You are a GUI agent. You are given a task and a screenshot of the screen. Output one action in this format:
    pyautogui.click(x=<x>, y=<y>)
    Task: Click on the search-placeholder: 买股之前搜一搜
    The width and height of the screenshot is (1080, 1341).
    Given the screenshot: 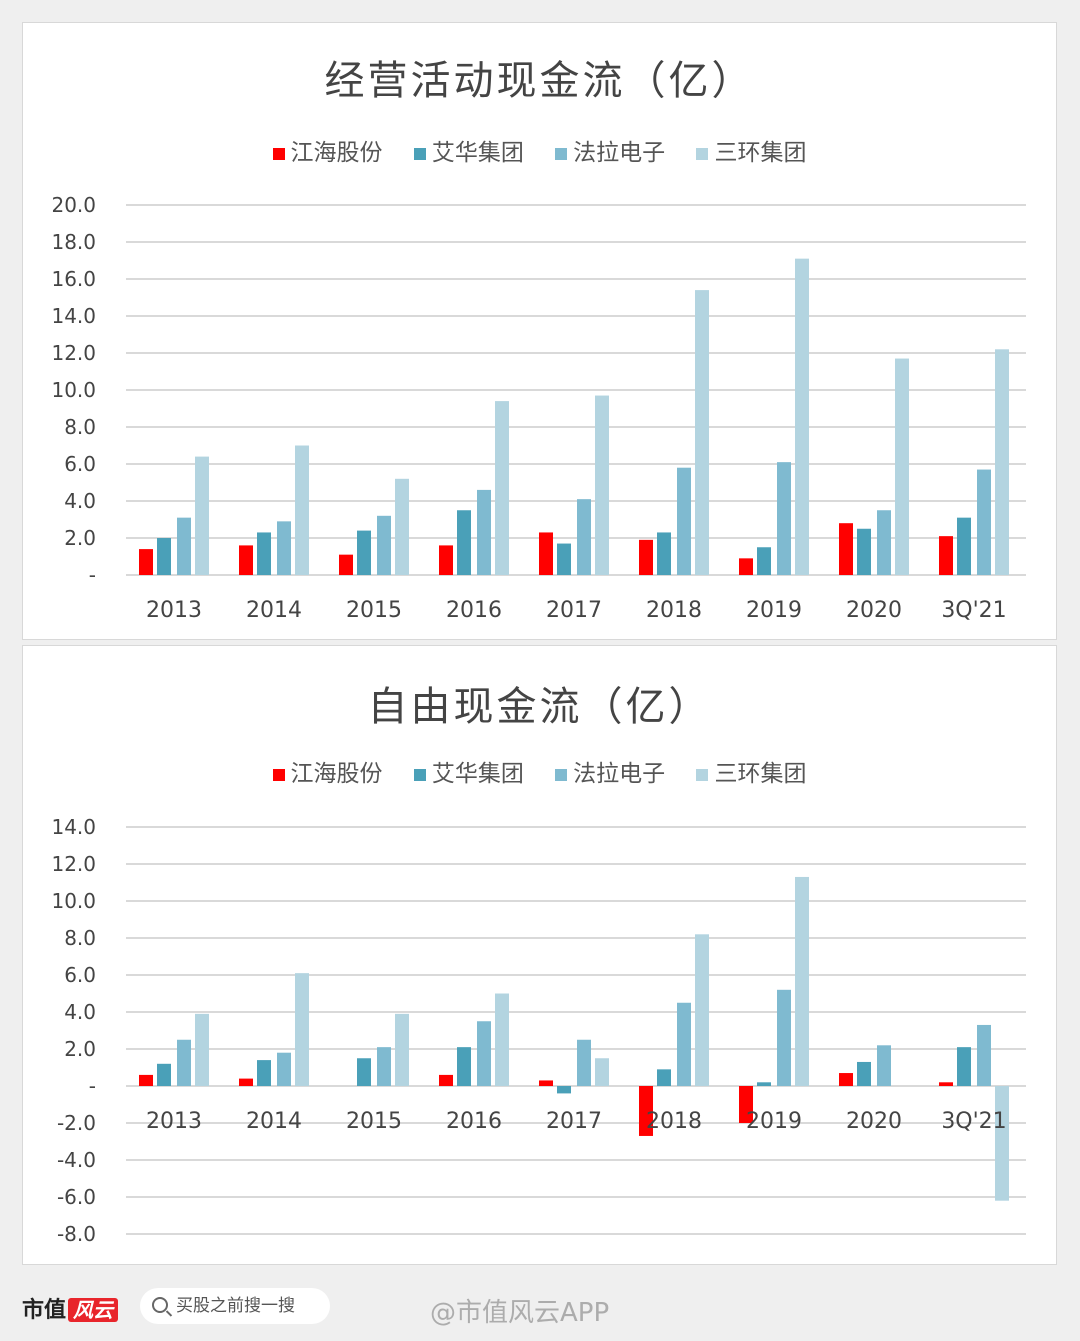 What is the action you would take?
    pyautogui.click(x=235, y=1306)
    